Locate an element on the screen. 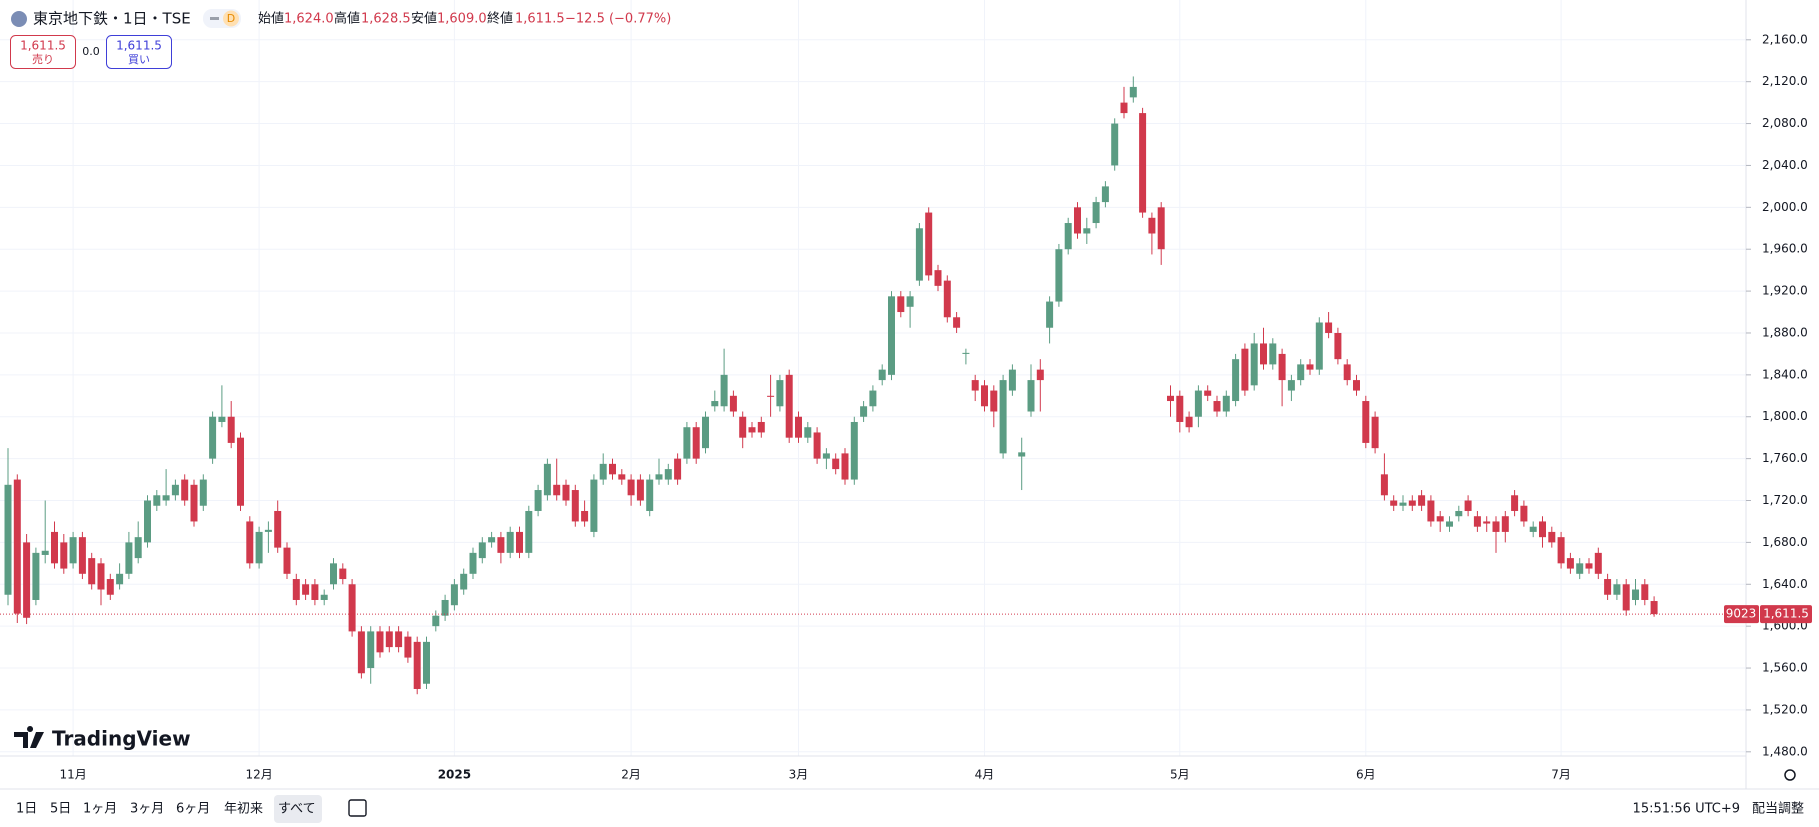  symbol-tag: 9023 is located at coordinates (1741, 614).